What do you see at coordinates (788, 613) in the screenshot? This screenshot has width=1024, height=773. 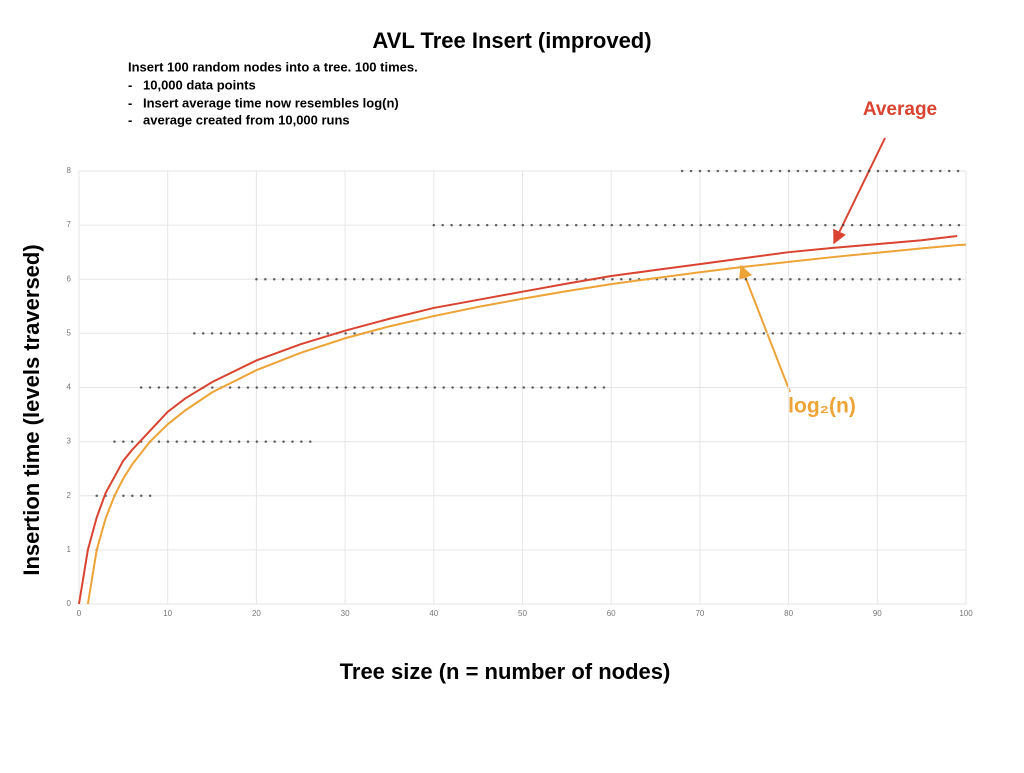 I see `x-tick-label: 80` at bounding box center [788, 613].